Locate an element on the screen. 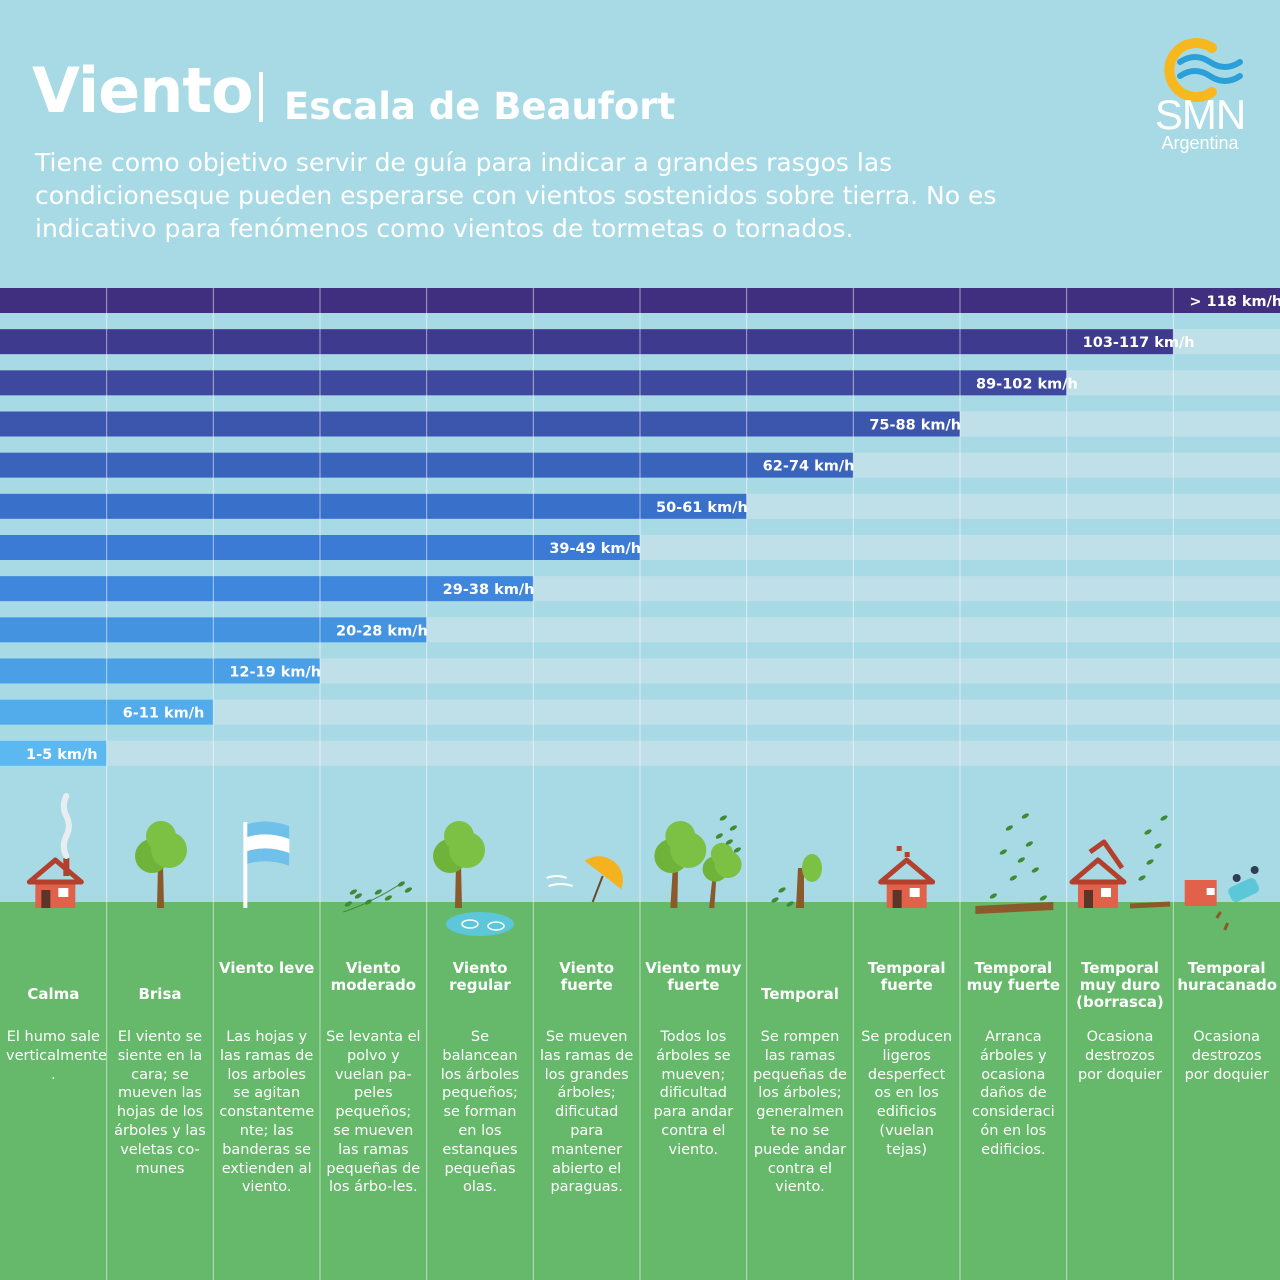 This screenshot has width=1280, height=1280. umbrella-icon is located at coordinates (584, 879).